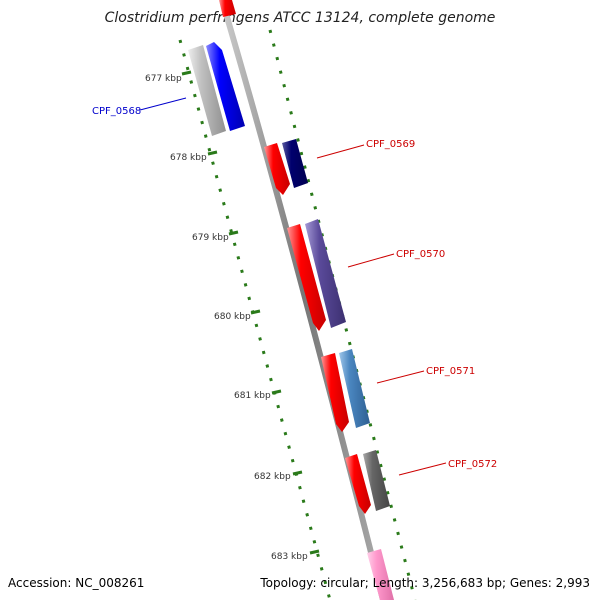 The image size is (600, 600). I want to click on label-cpf0568: CPF_0568, so click(116, 111).